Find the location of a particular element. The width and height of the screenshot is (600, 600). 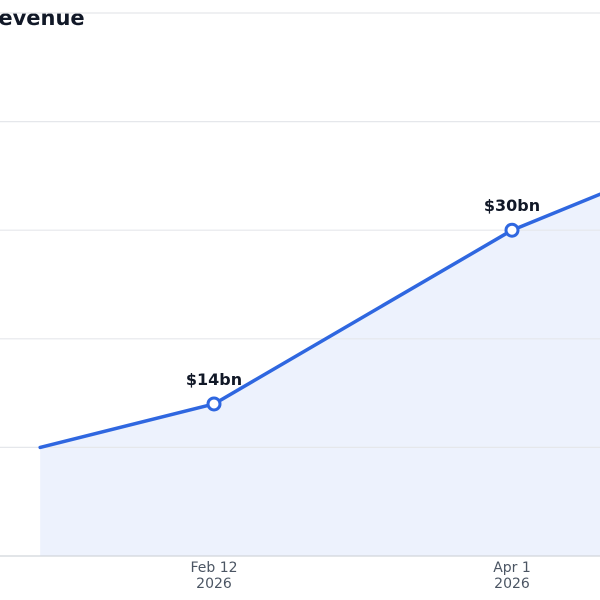

x-tick-label: Apr 1 is located at coordinates (512, 568).